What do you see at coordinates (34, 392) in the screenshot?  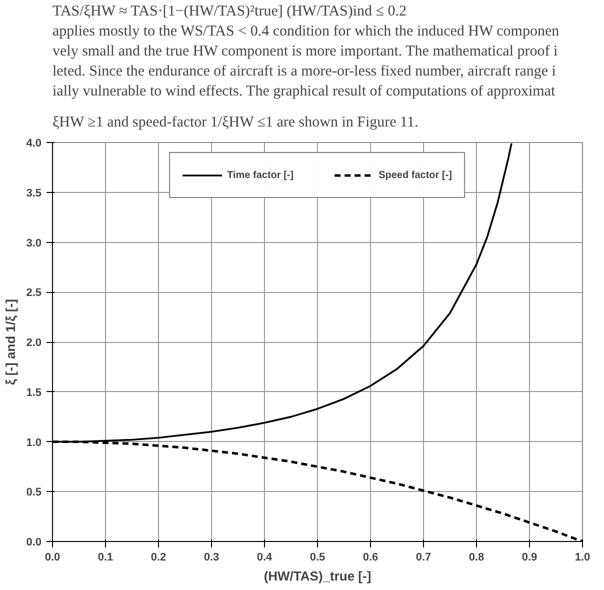 I see `y-tick-label: 1.5` at bounding box center [34, 392].